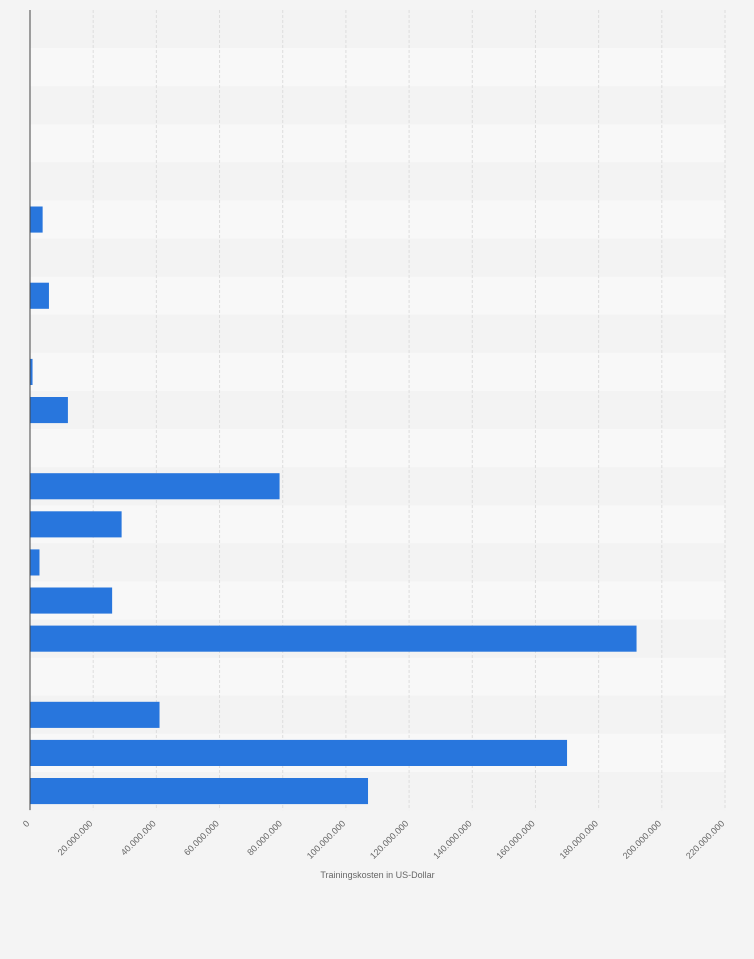  I want to click on x-tick-label: 0, so click(26, 823).